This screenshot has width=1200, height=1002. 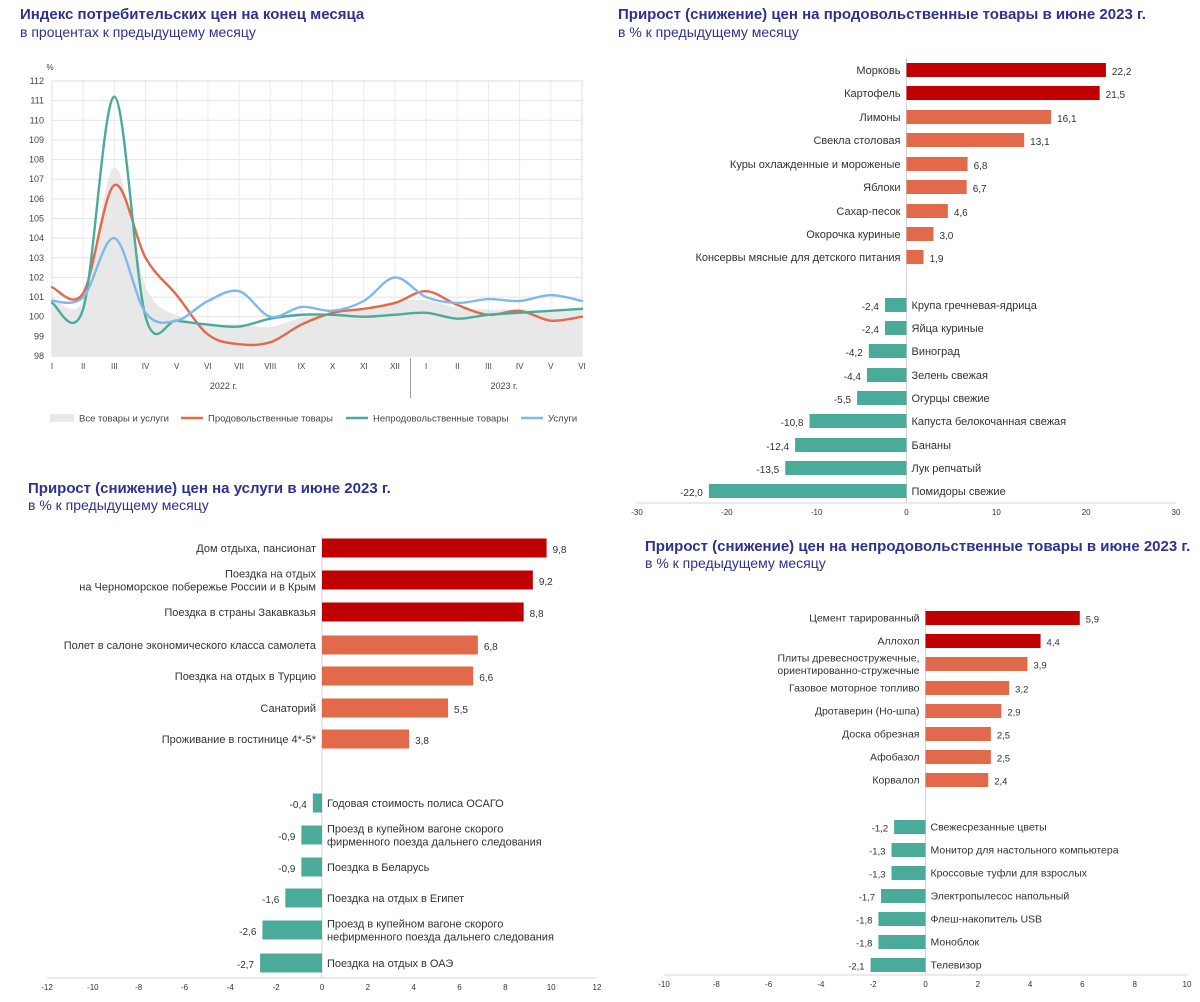 What do you see at coordinates (39, 336) in the screenshot?
I see `cpi-ytick-label: 99` at bounding box center [39, 336].